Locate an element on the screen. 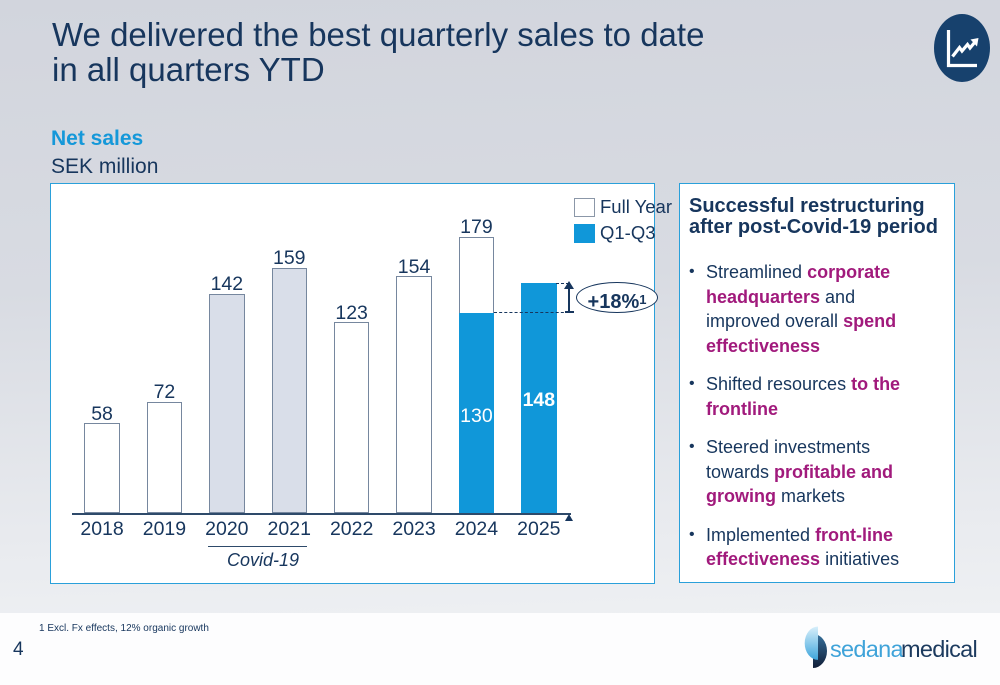  svg-text: sedana is located at coordinates (867, 649).